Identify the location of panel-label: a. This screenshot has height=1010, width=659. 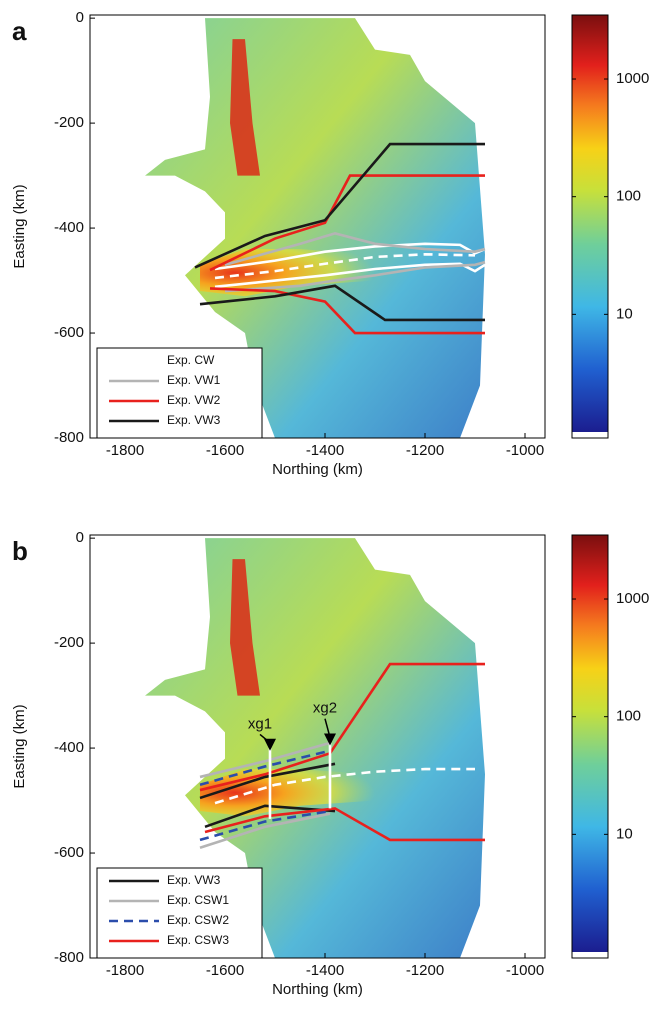
(19, 31).